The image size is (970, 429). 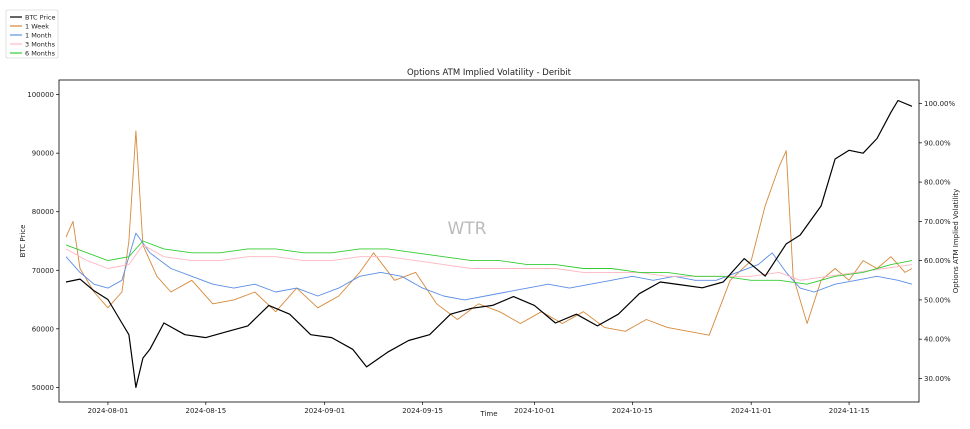 I want to click on series-line-6-months, so click(x=489, y=262).